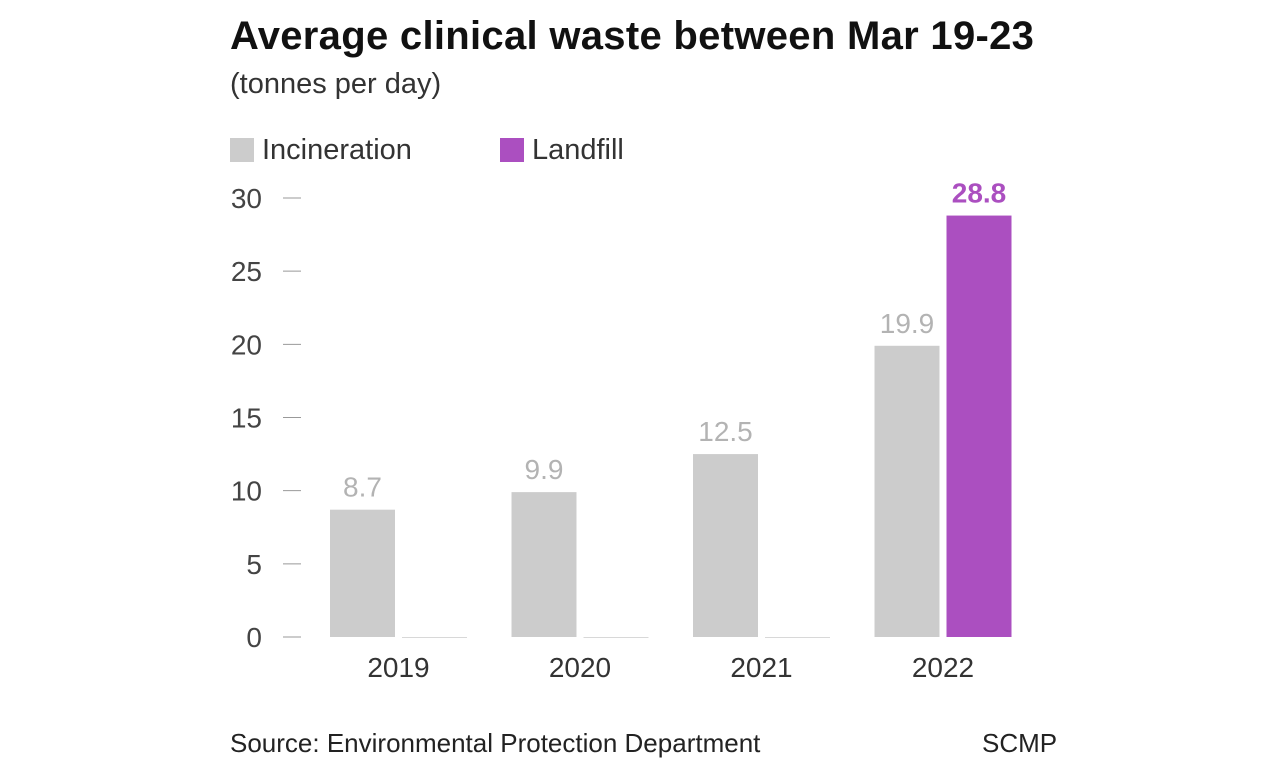 The height and width of the screenshot is (776, 1280). I want to click on publisher-credit: SCMP, so click(1020, 743).